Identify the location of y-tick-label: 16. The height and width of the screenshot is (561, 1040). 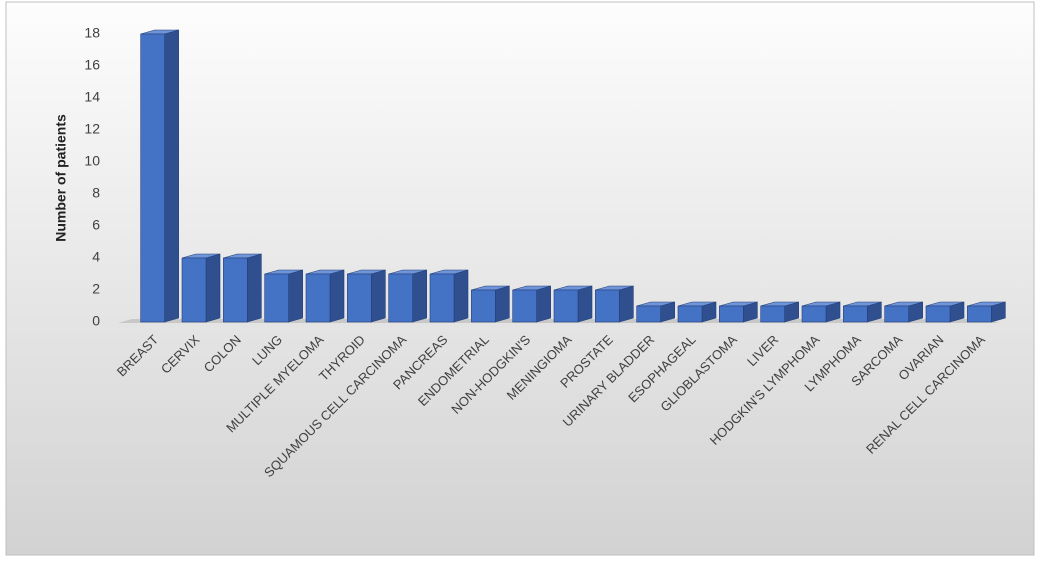
(92, 65).